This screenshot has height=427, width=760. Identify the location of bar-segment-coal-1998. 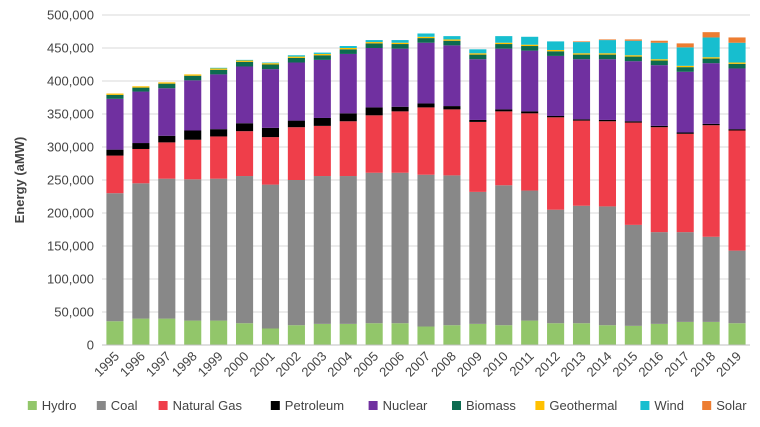
(193, 250).